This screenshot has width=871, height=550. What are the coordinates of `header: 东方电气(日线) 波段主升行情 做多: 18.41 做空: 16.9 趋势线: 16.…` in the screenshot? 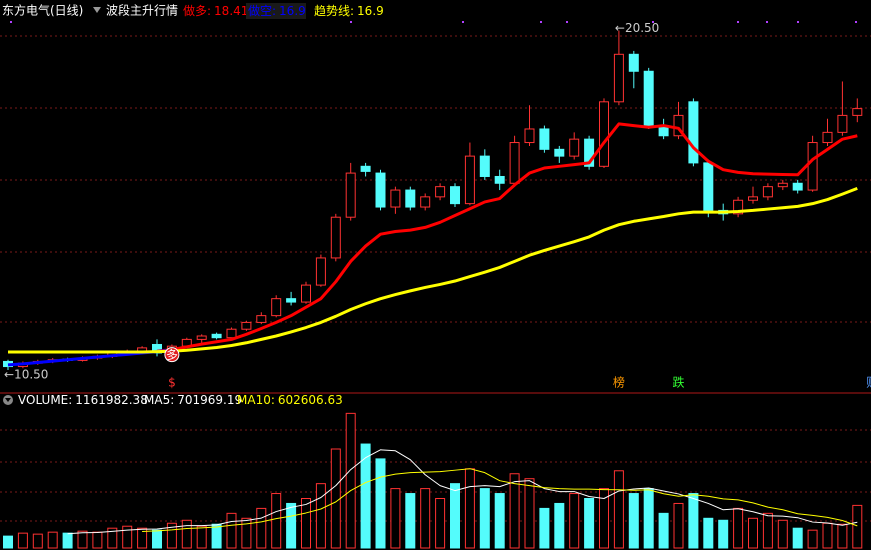 It's located at (193, 11).